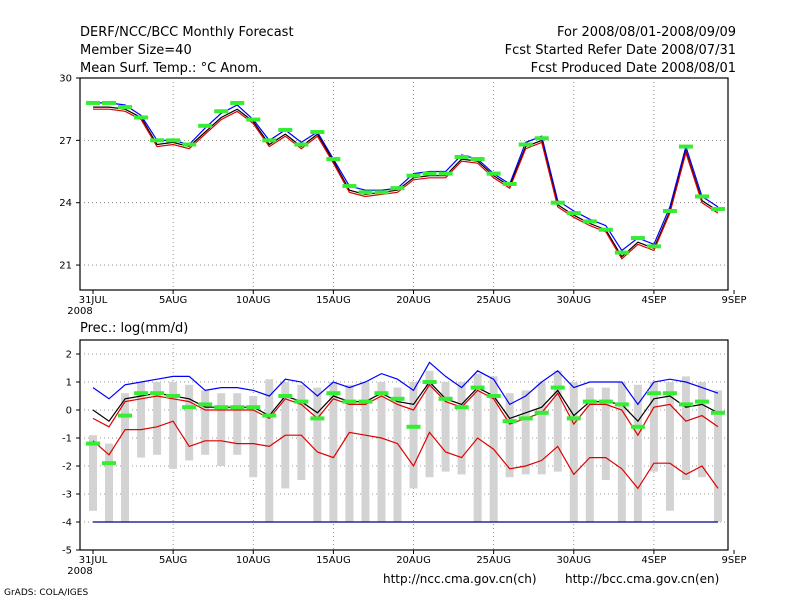  Describe the element at coordinates (493, 300) in the screenshot. I see `temp-x-tick-label: 25AUG` at that location.